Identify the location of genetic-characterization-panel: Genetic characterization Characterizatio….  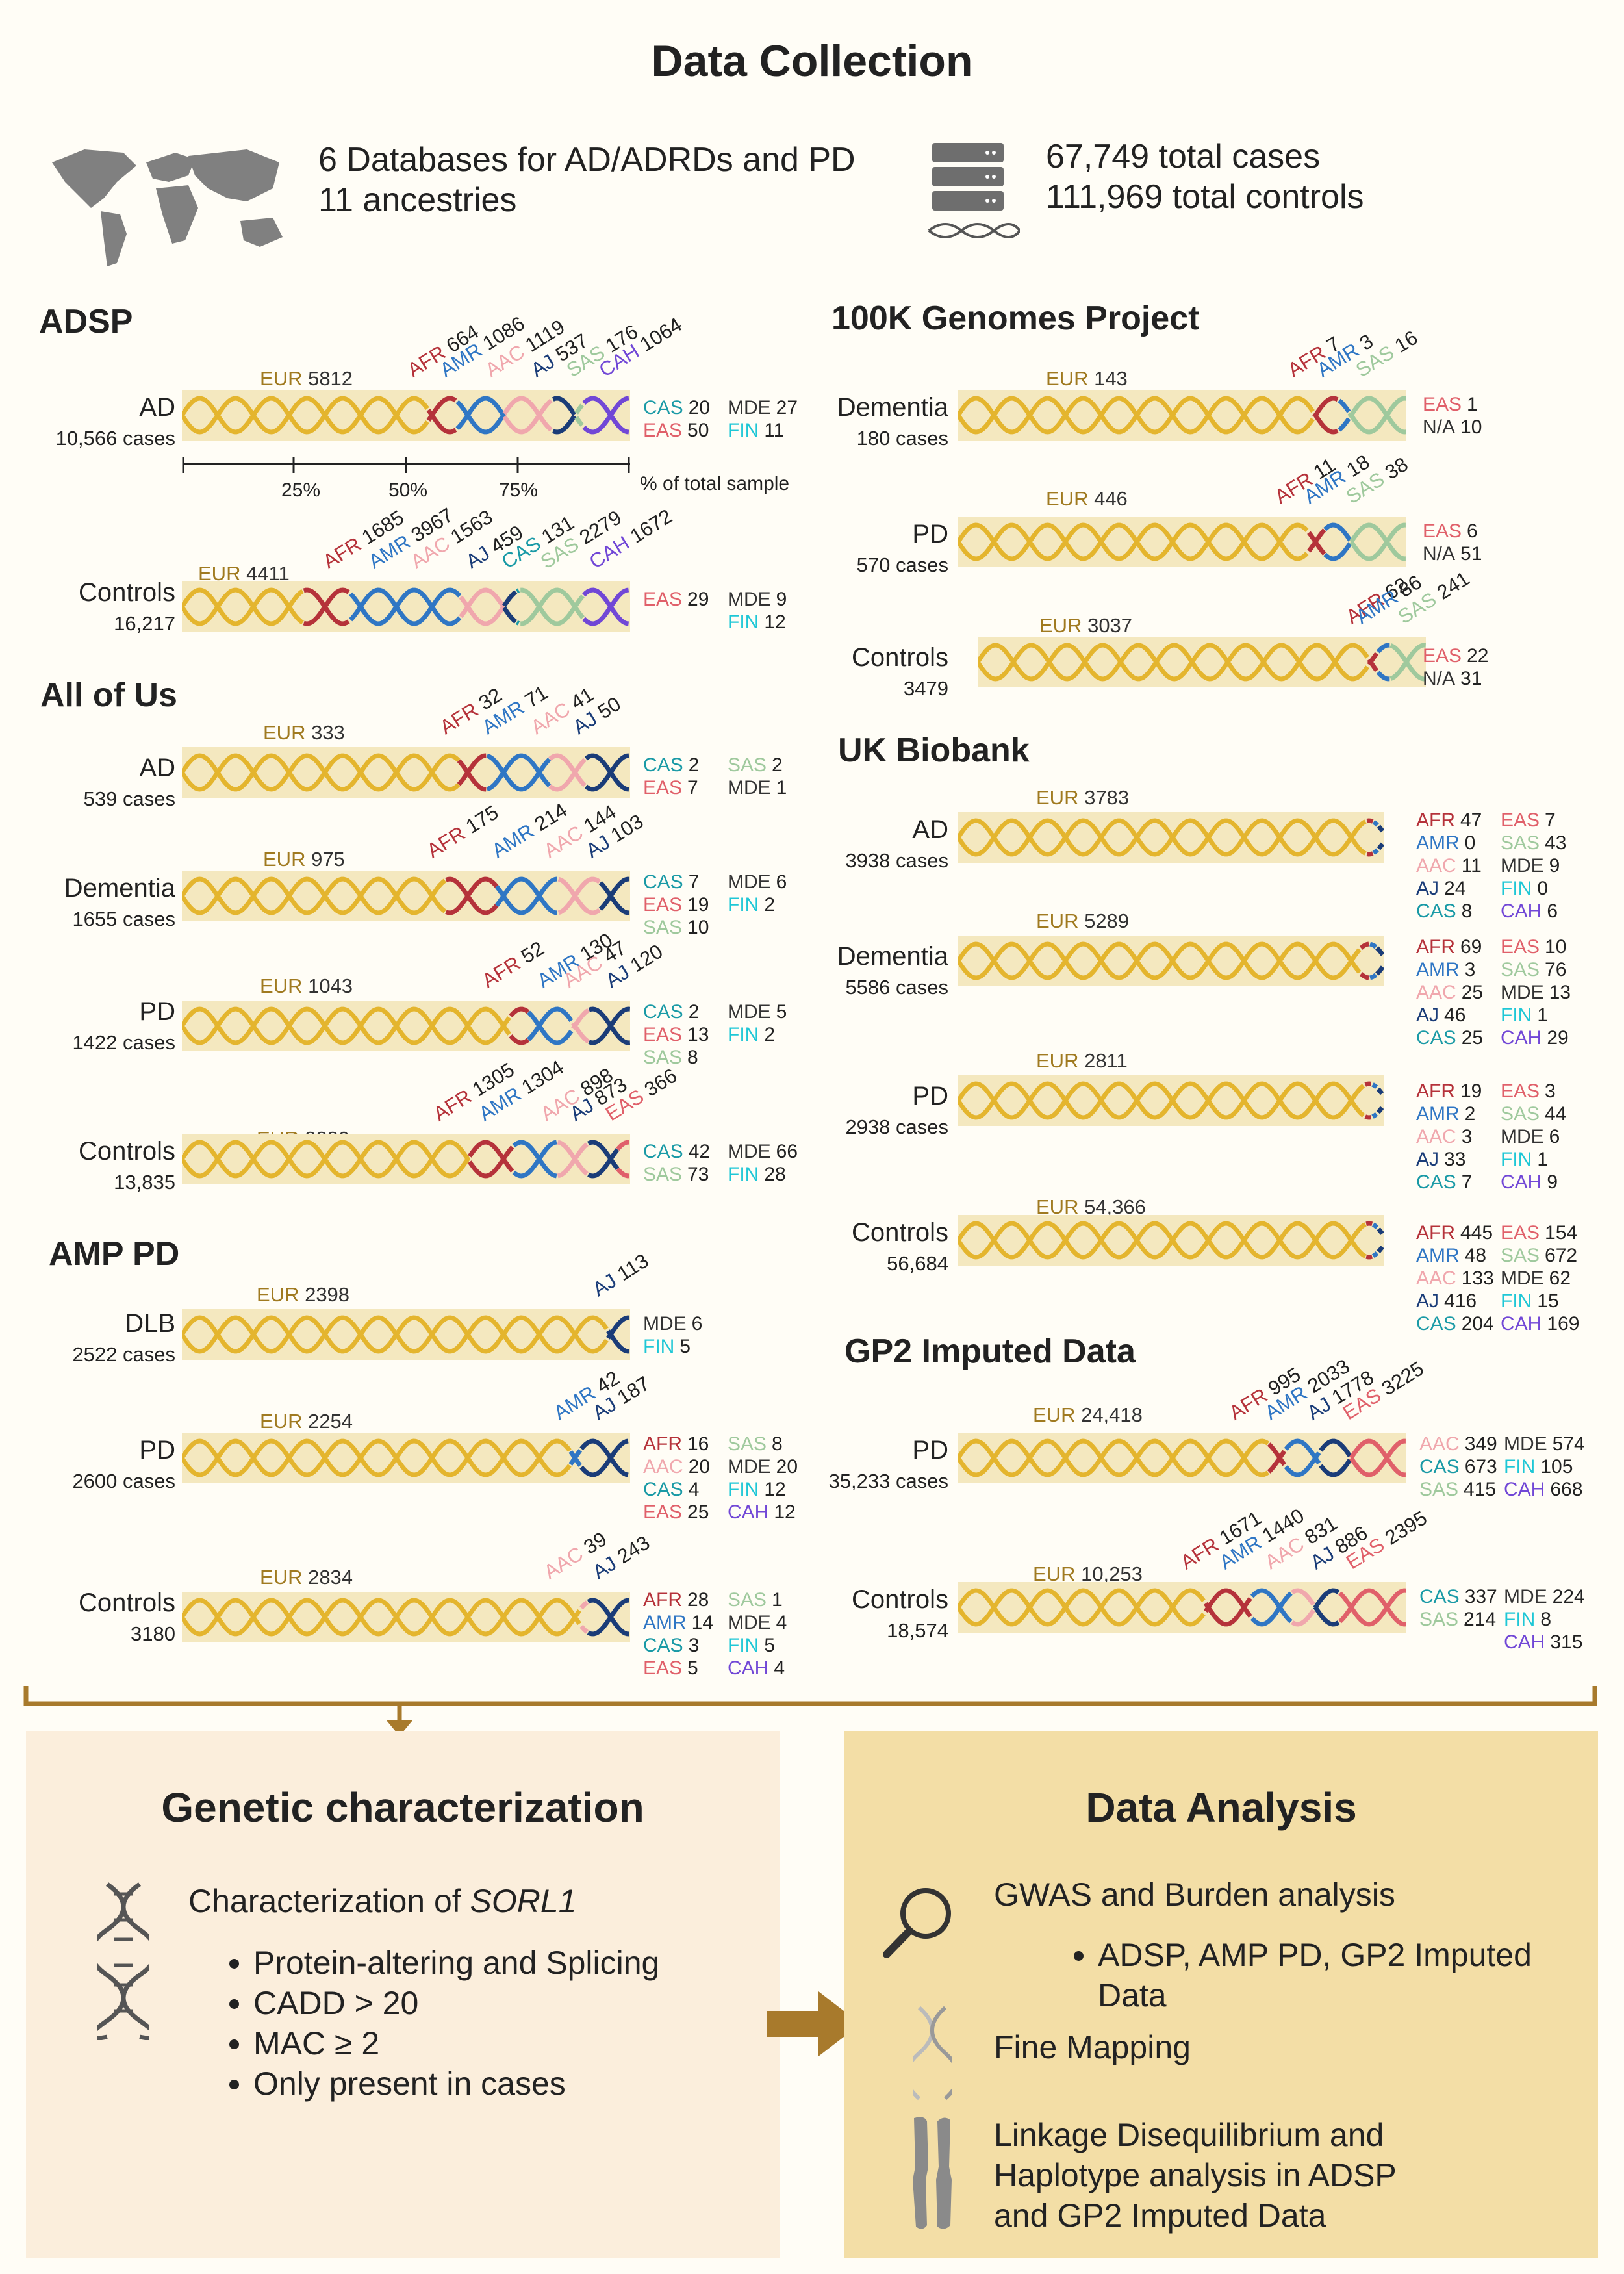
(403, 1994).